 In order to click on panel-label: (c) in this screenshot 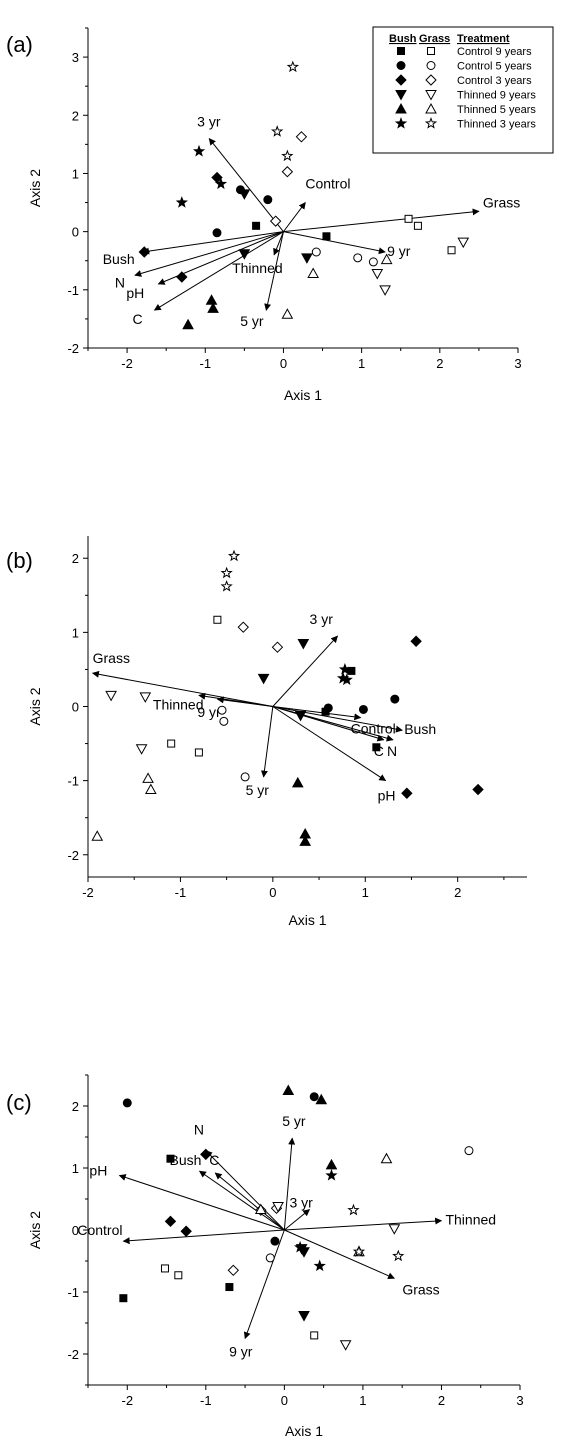, I will do `click(19, 1102)`.